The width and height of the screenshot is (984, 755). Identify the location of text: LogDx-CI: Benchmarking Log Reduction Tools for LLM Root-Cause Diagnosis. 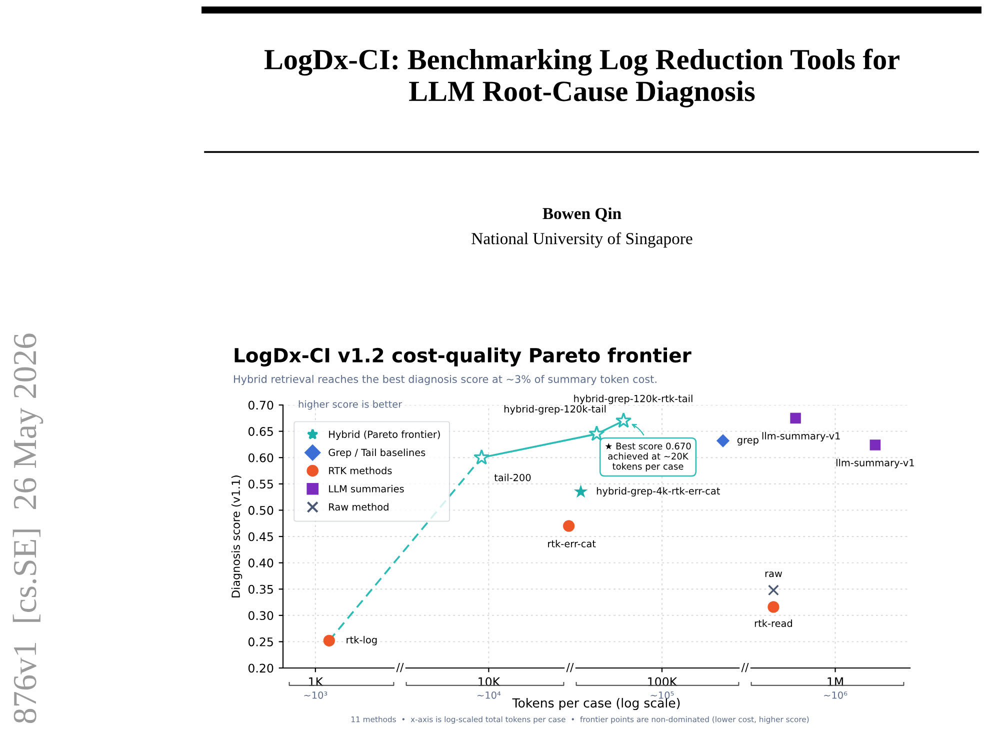
(582, 78).